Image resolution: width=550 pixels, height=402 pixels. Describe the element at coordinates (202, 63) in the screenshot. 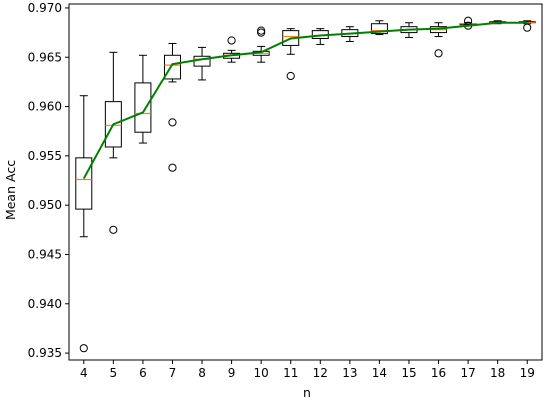

I see `box-group-n8` at that location.